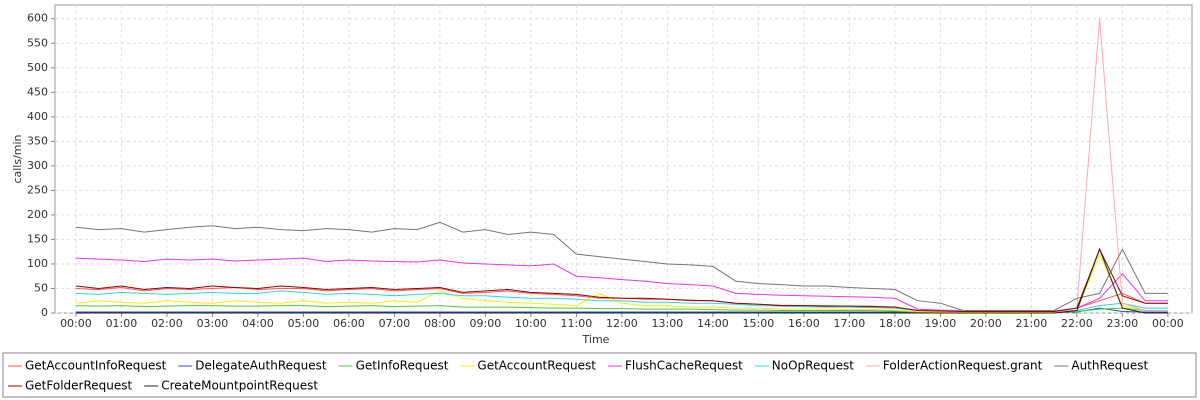 The width and height of the screenshot is (1200, 400). What do you see at coordinates (622, 323) in the screenshot?
I see `x-tick-label: 12:00` at bounding box center [622, 323].